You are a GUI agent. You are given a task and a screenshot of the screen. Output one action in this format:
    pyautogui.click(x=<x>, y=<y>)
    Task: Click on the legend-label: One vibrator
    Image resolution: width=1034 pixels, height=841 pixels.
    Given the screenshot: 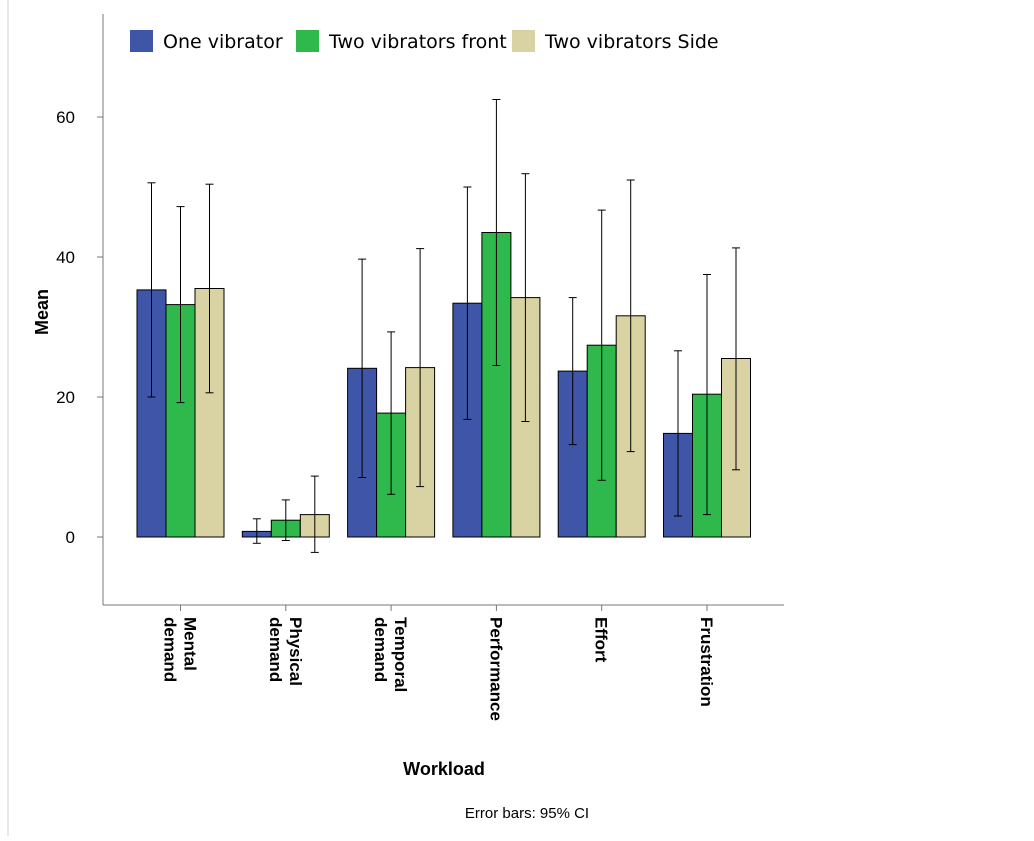 What is the action you would take?
    pyautogui.click(x=223, y=42)
    